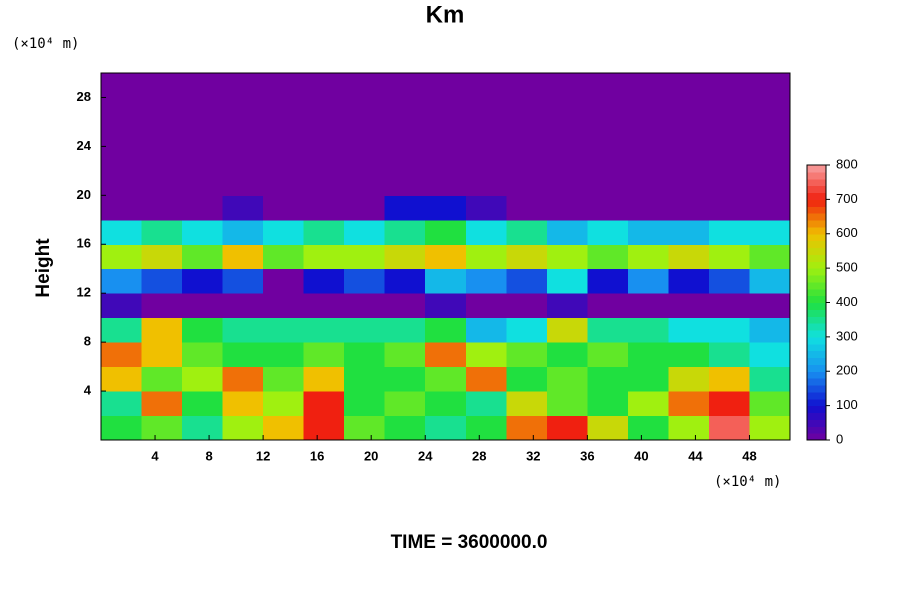 This screenshot has height=600, width=900. I want to click on x-tick-label: 24, so click(425, 455).